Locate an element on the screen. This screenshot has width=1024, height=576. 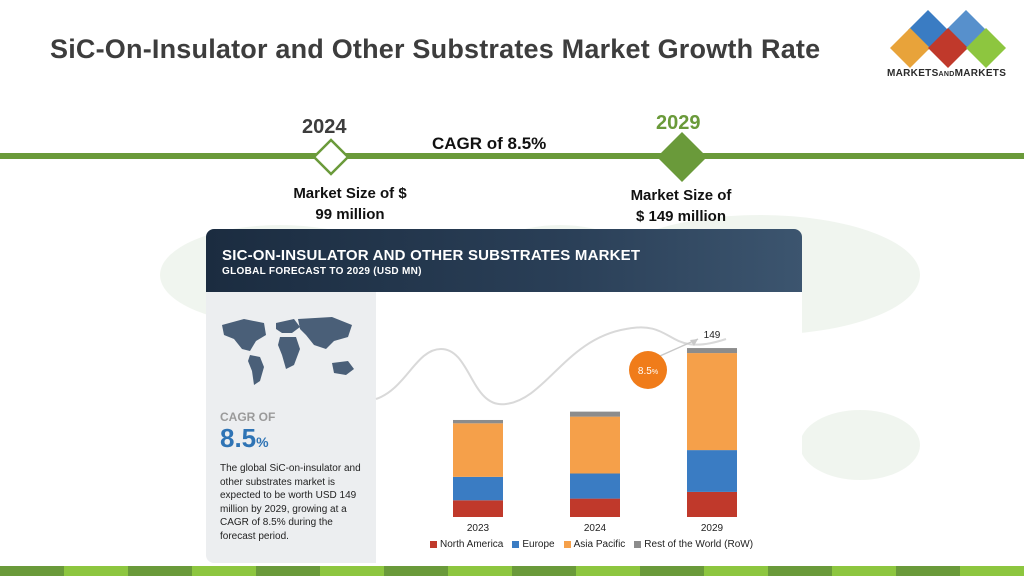
logo-wordmark: MARKETSANDMARKETS is located at coordinates (946, 73).